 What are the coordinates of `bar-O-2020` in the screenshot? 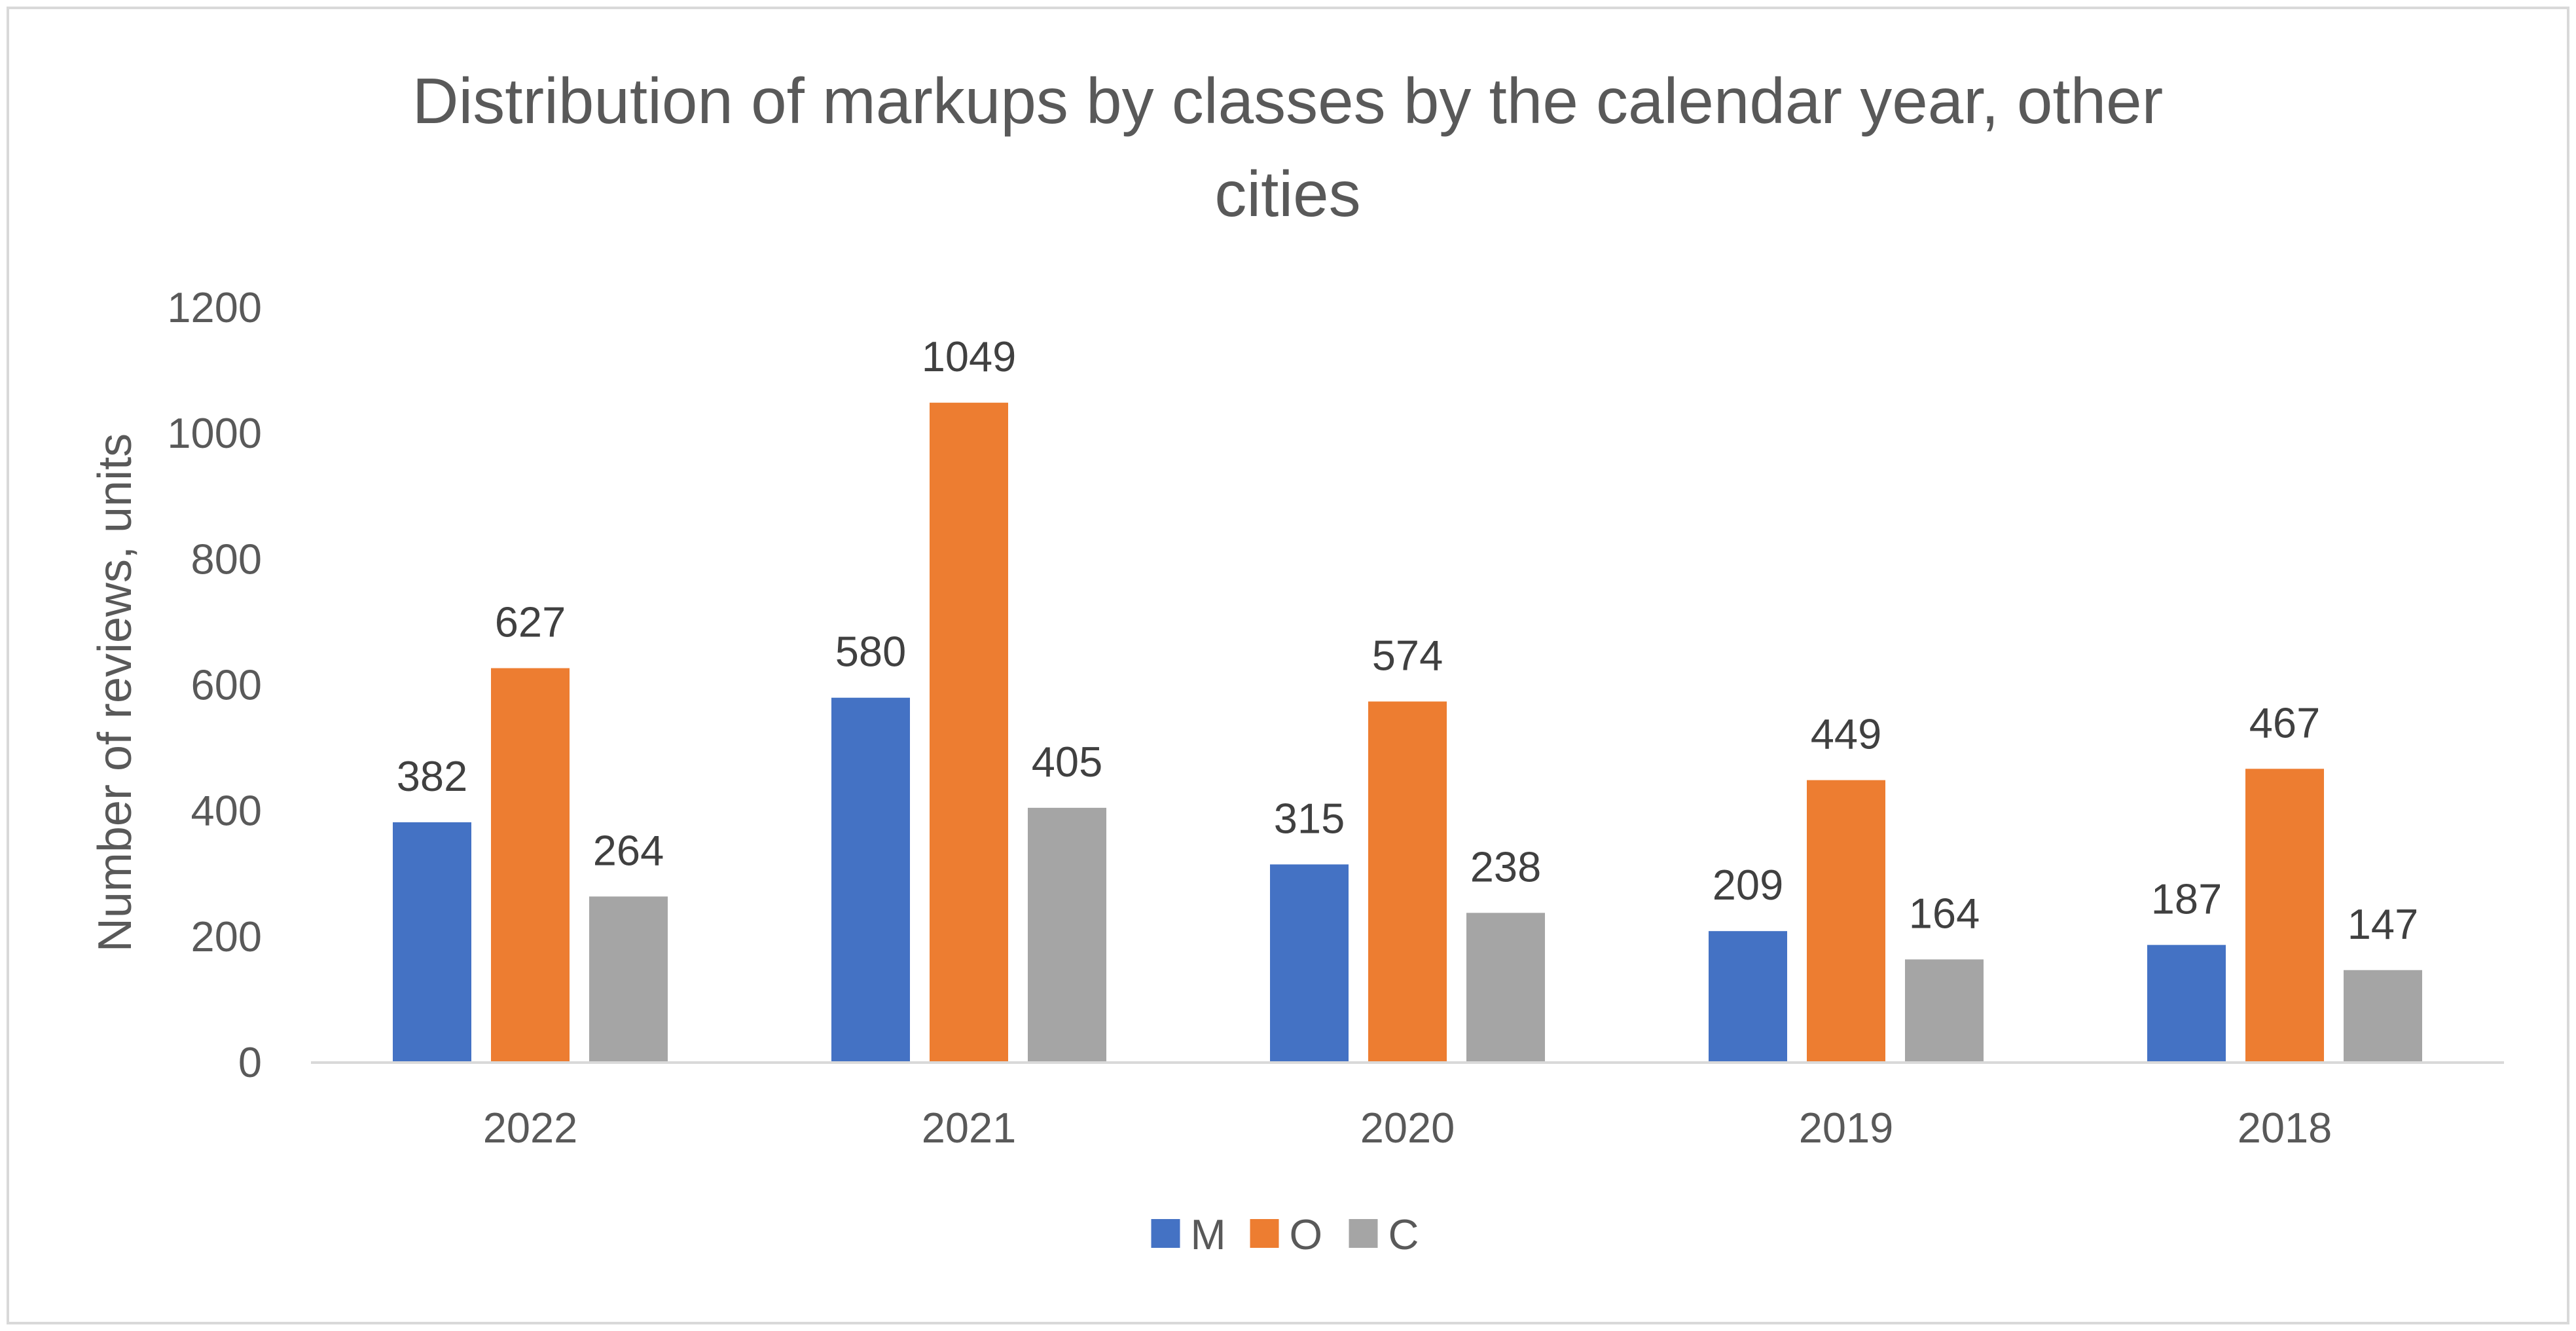 It's located at (1407, 882).